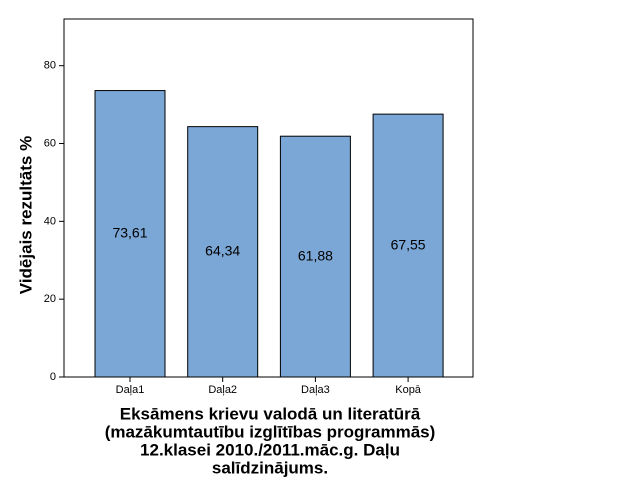 This screenshot has height=500, width=625. Describe the element at coordinates (53, 377) in the screenshot. I see `y-tick-label: 0` at that location.